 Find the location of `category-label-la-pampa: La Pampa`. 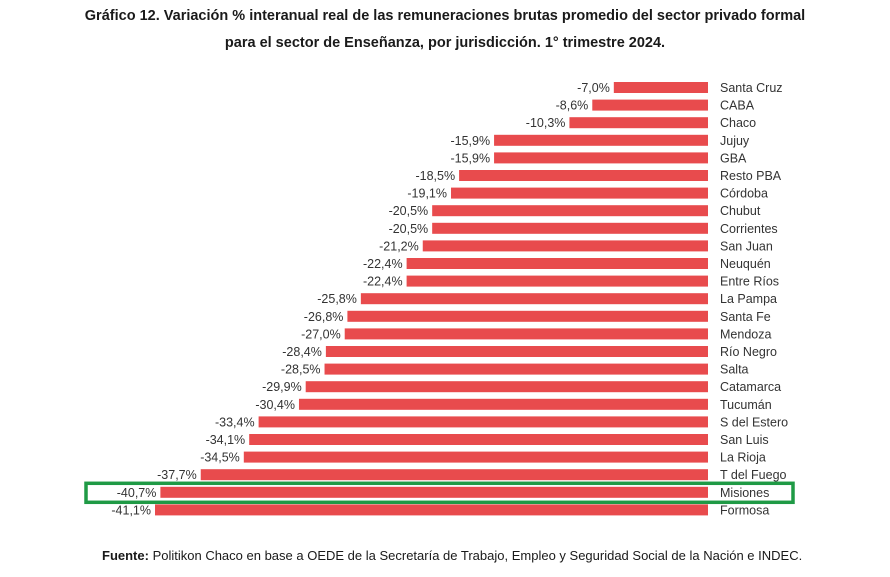

category-label-la-pampa: La Pampa is located at coordinates (748, 299).